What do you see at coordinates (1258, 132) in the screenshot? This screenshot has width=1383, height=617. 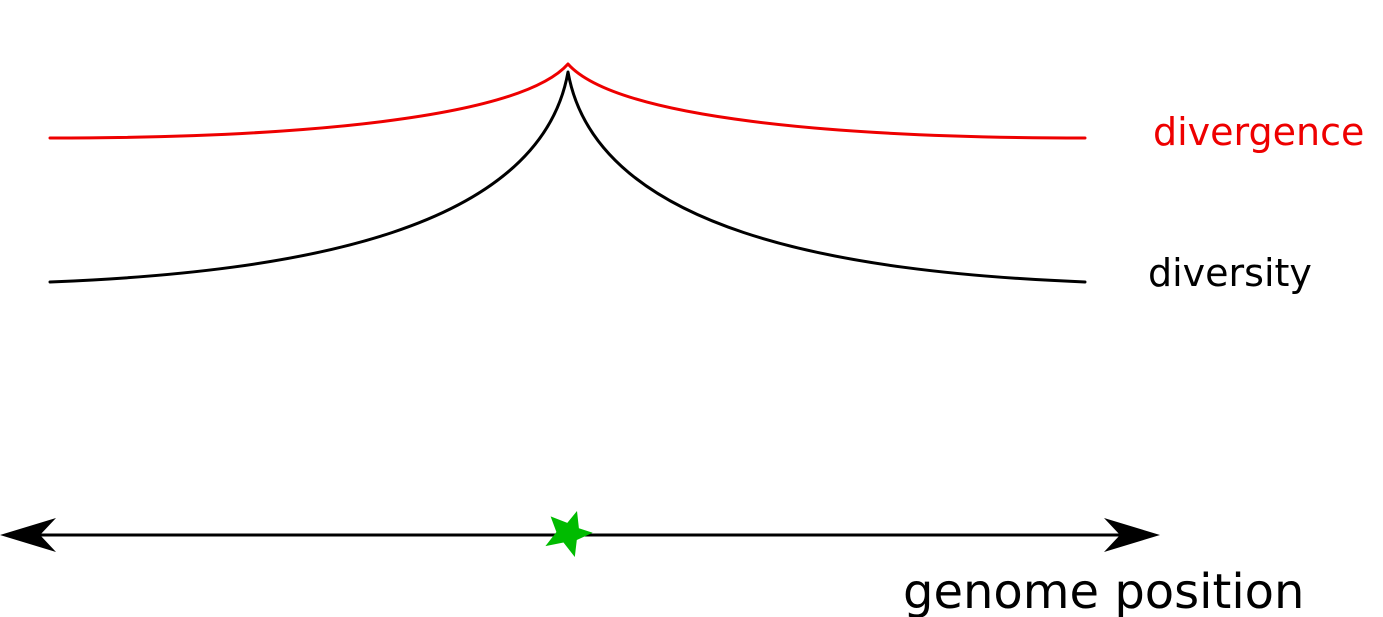 I see `divergence-label: divergence` at bounding box center [1258, 132].